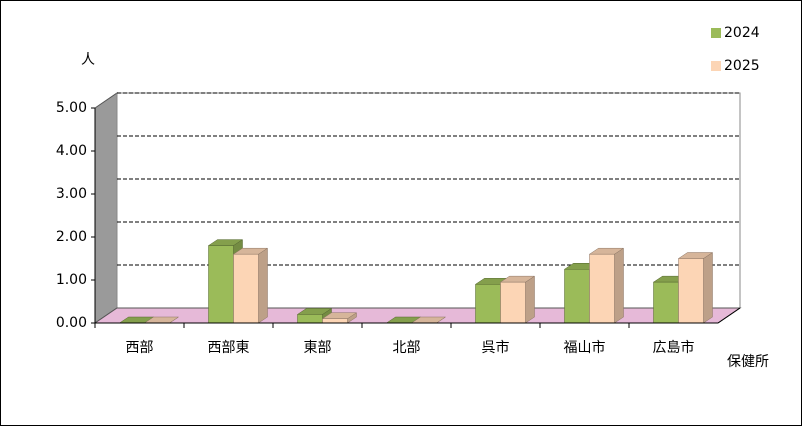 This screenshot has height=426, width=802. I want to click on legend-label: 2025, so click(742, 66).